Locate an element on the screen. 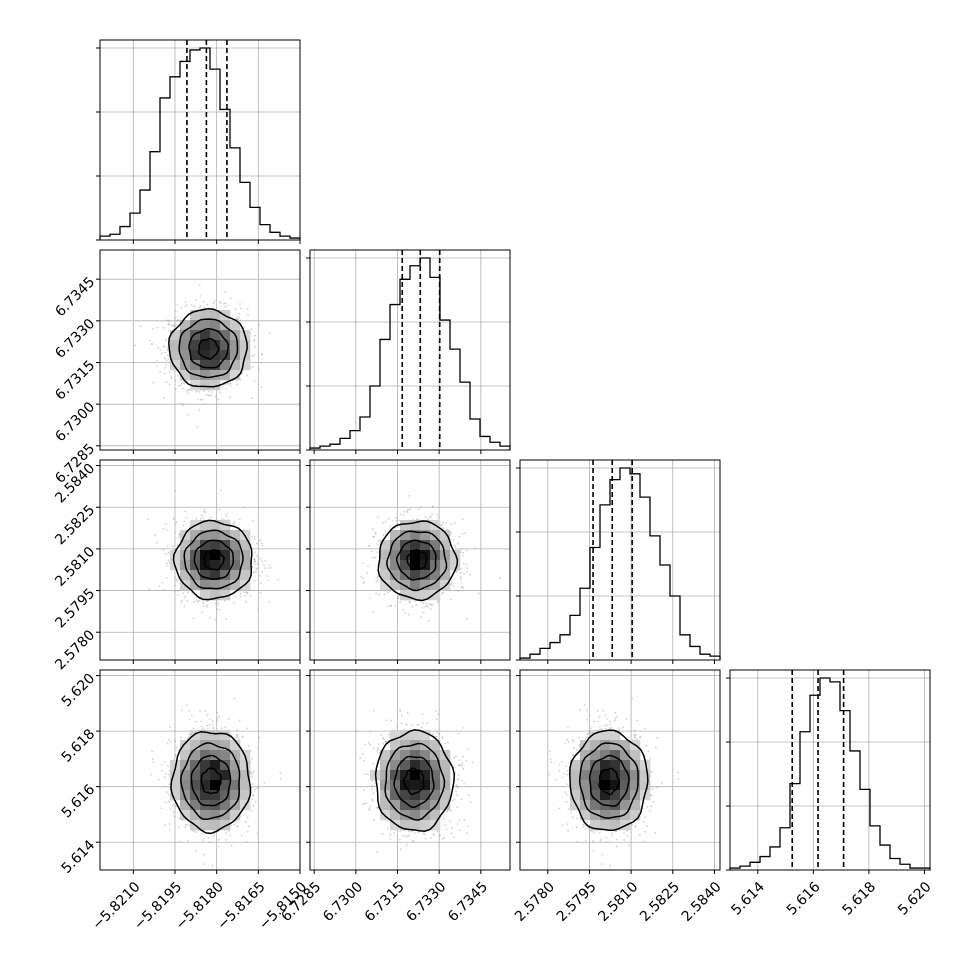 This screenshot has width=970, height=970. x-tick-label: 2.5810 is located at coordinates (618, 902).